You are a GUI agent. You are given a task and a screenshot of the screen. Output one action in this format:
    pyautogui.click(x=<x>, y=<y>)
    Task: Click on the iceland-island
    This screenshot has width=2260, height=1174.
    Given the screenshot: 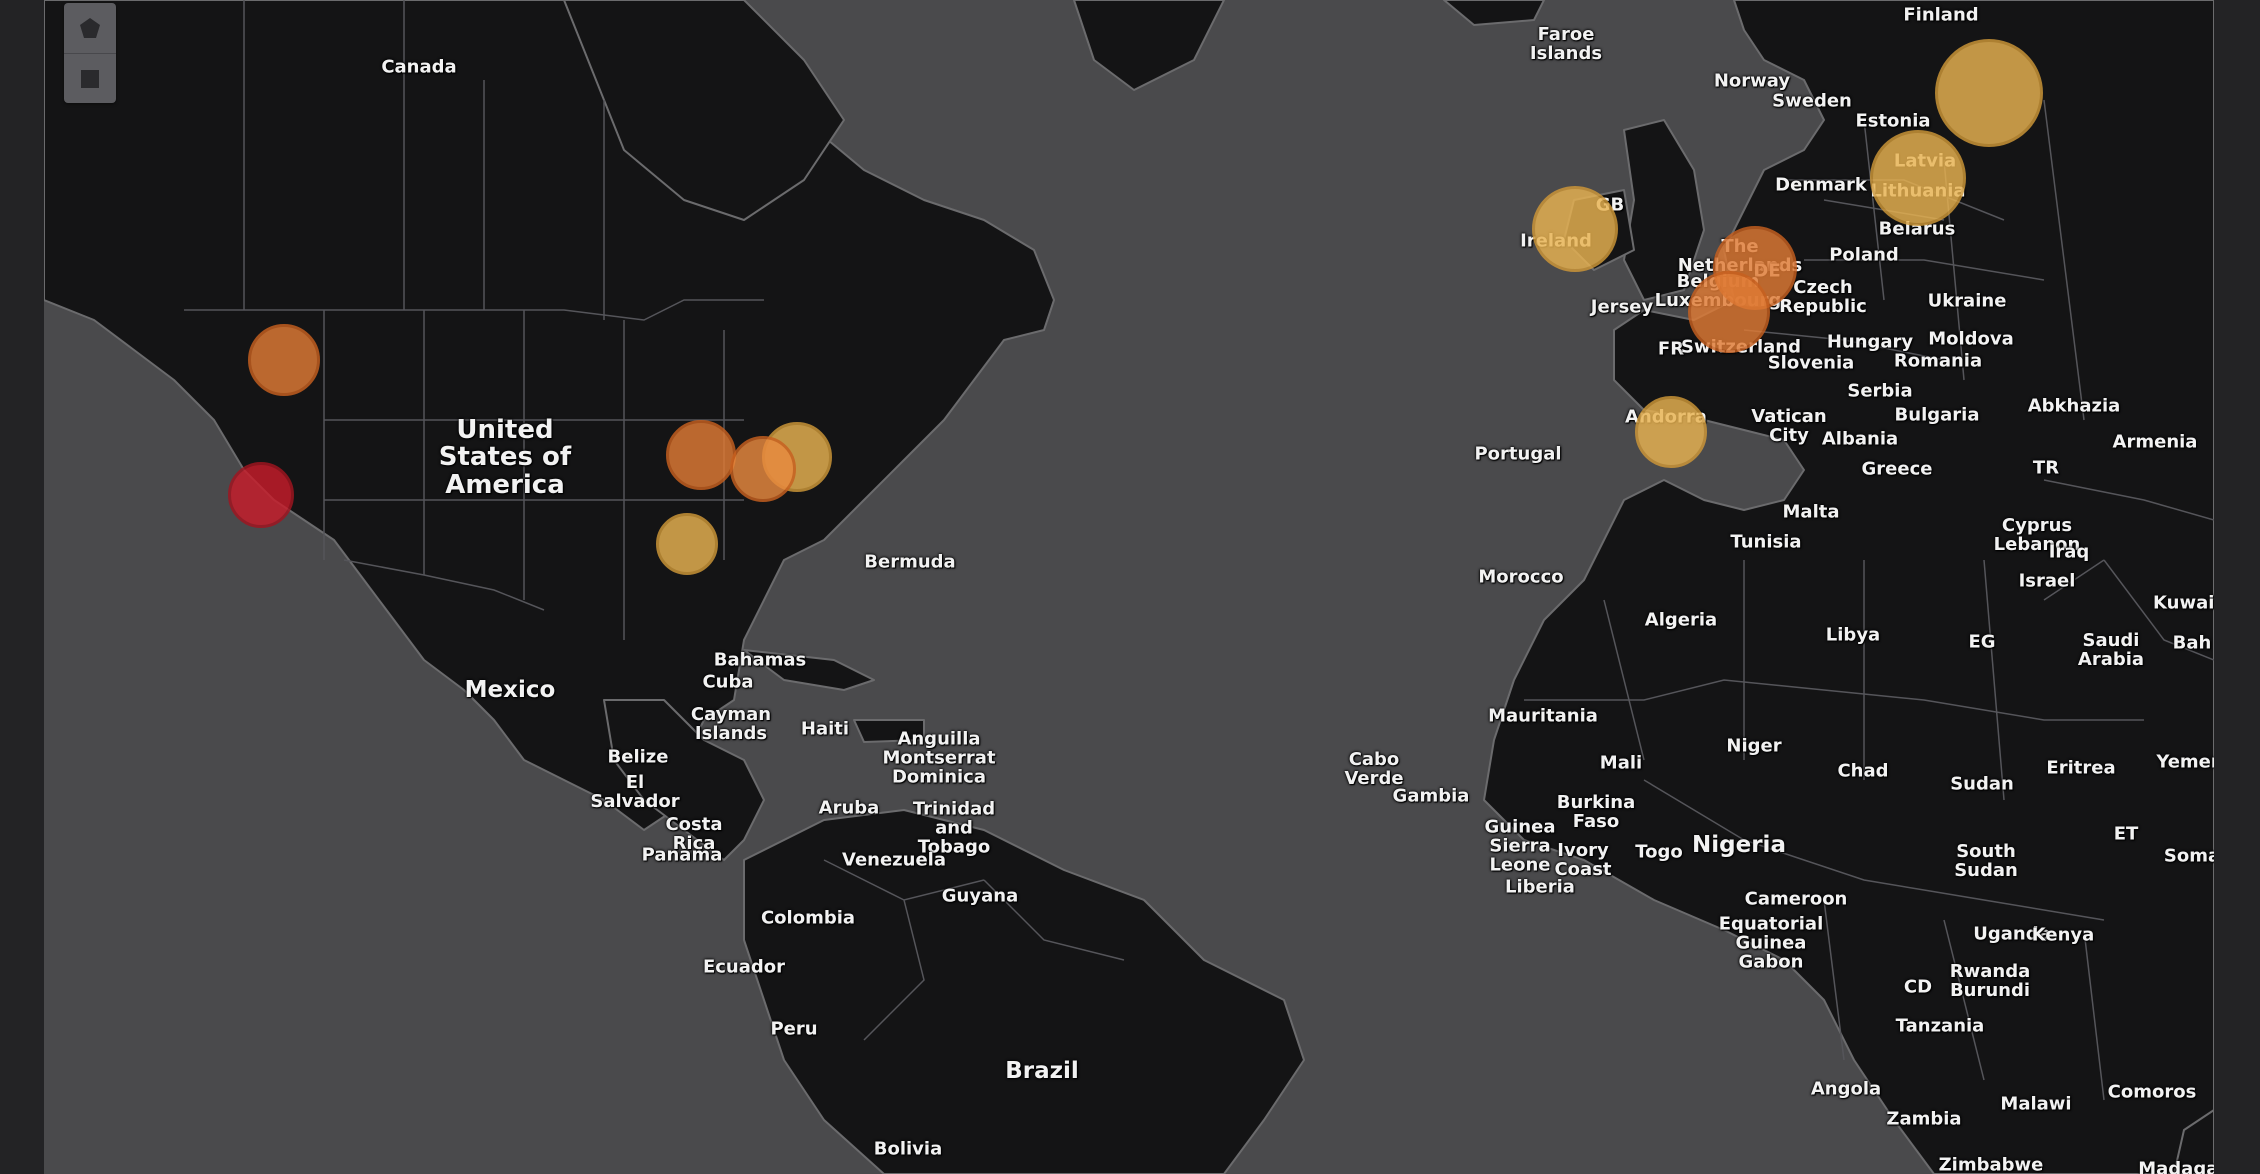 What is the action you would take?
    pyautogui.click(x=1494, y=13)
    